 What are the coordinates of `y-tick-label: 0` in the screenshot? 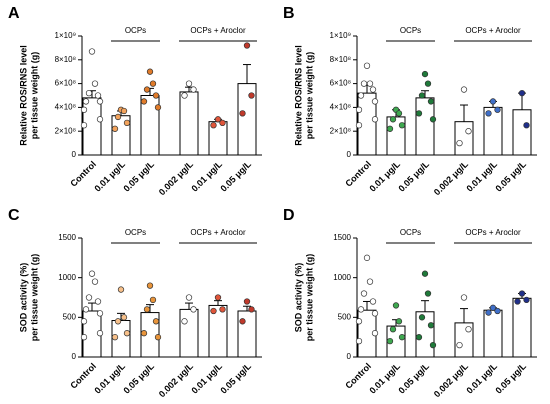 It's located at (349, 154).